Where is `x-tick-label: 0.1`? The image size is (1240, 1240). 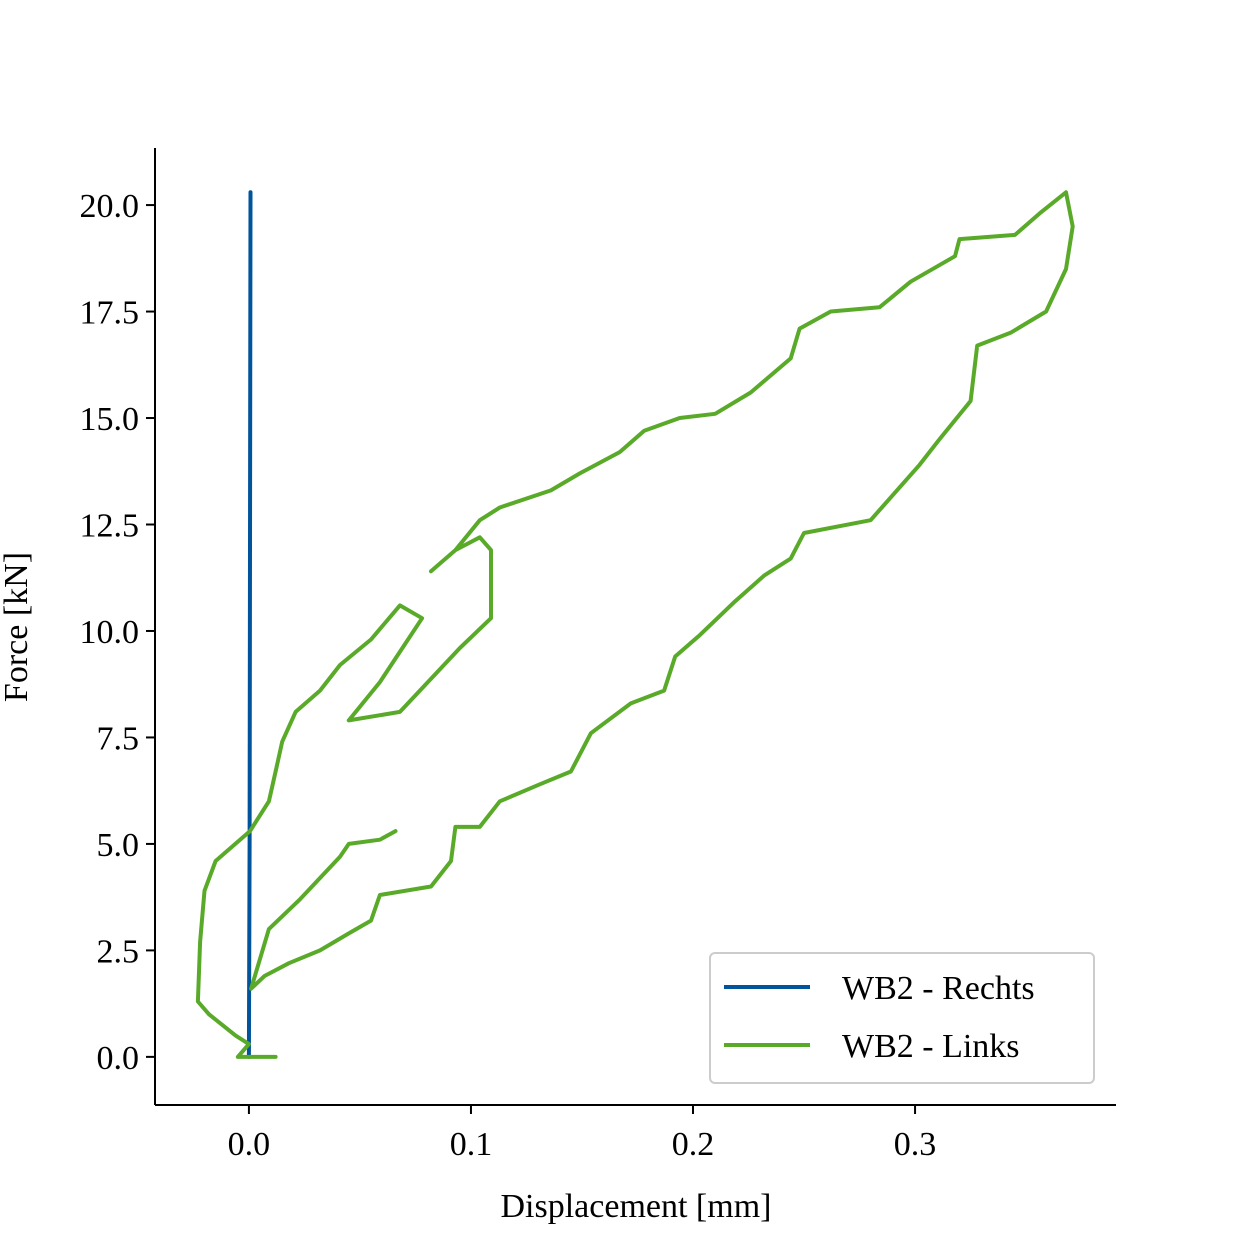 x-tick-label: 0.1 is located at coordinates (471, 1144).